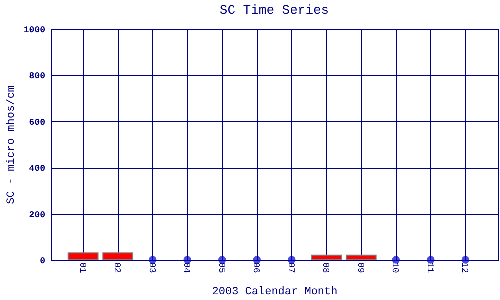  Describe the element at coordinates (37, 77) in the screenshot. I see `y-tick-label: 800` at that location.